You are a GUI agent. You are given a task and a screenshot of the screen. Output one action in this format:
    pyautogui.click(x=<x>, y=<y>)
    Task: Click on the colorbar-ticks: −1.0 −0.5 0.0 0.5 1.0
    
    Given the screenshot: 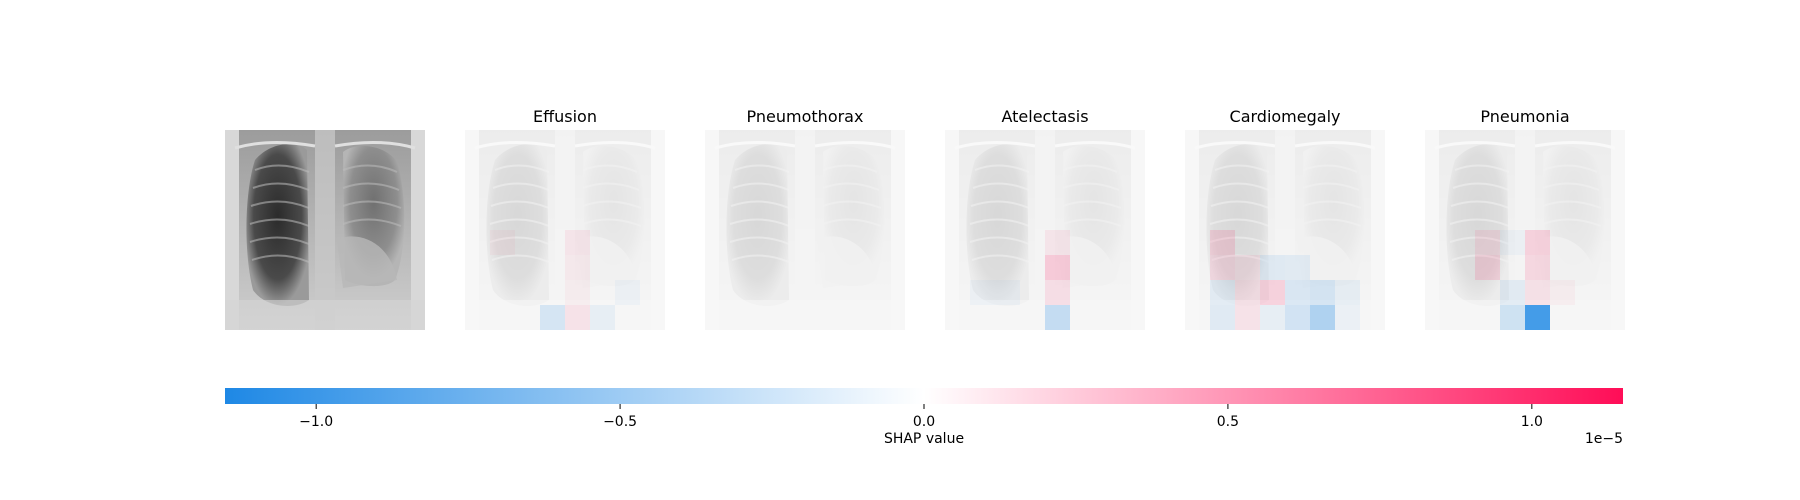 What is the action you would take?
    pyautogui.click(x=921, y=417)
    